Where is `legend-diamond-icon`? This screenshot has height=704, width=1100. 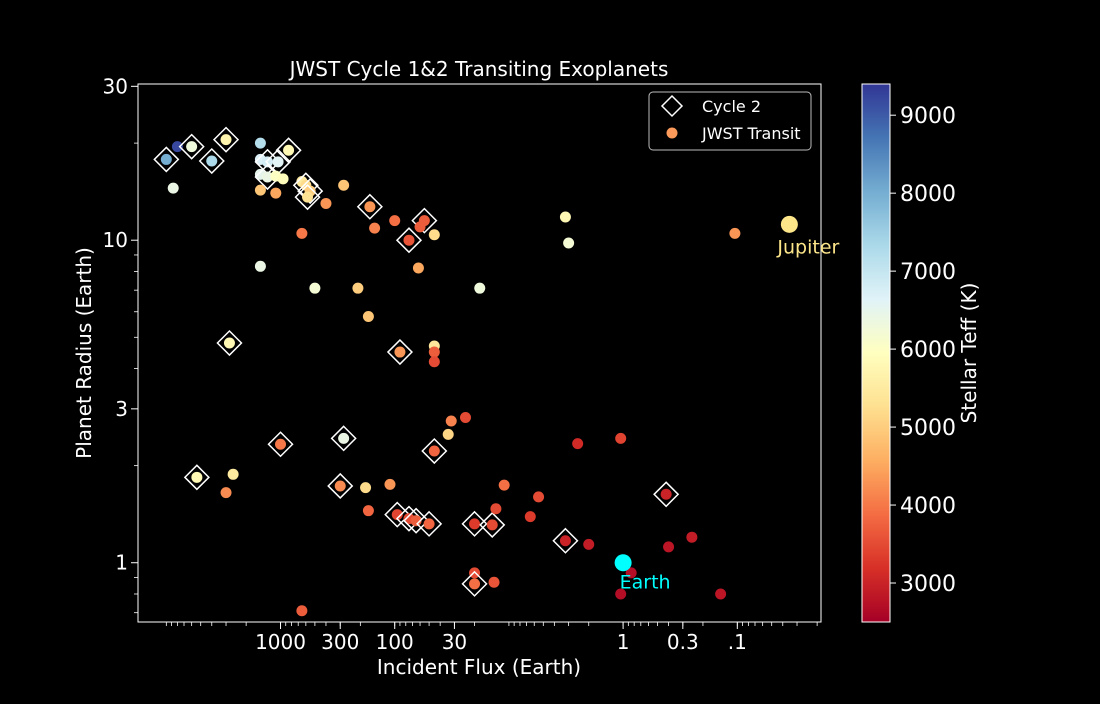
legend-diamond-icon is located at coordinates (672, 106).